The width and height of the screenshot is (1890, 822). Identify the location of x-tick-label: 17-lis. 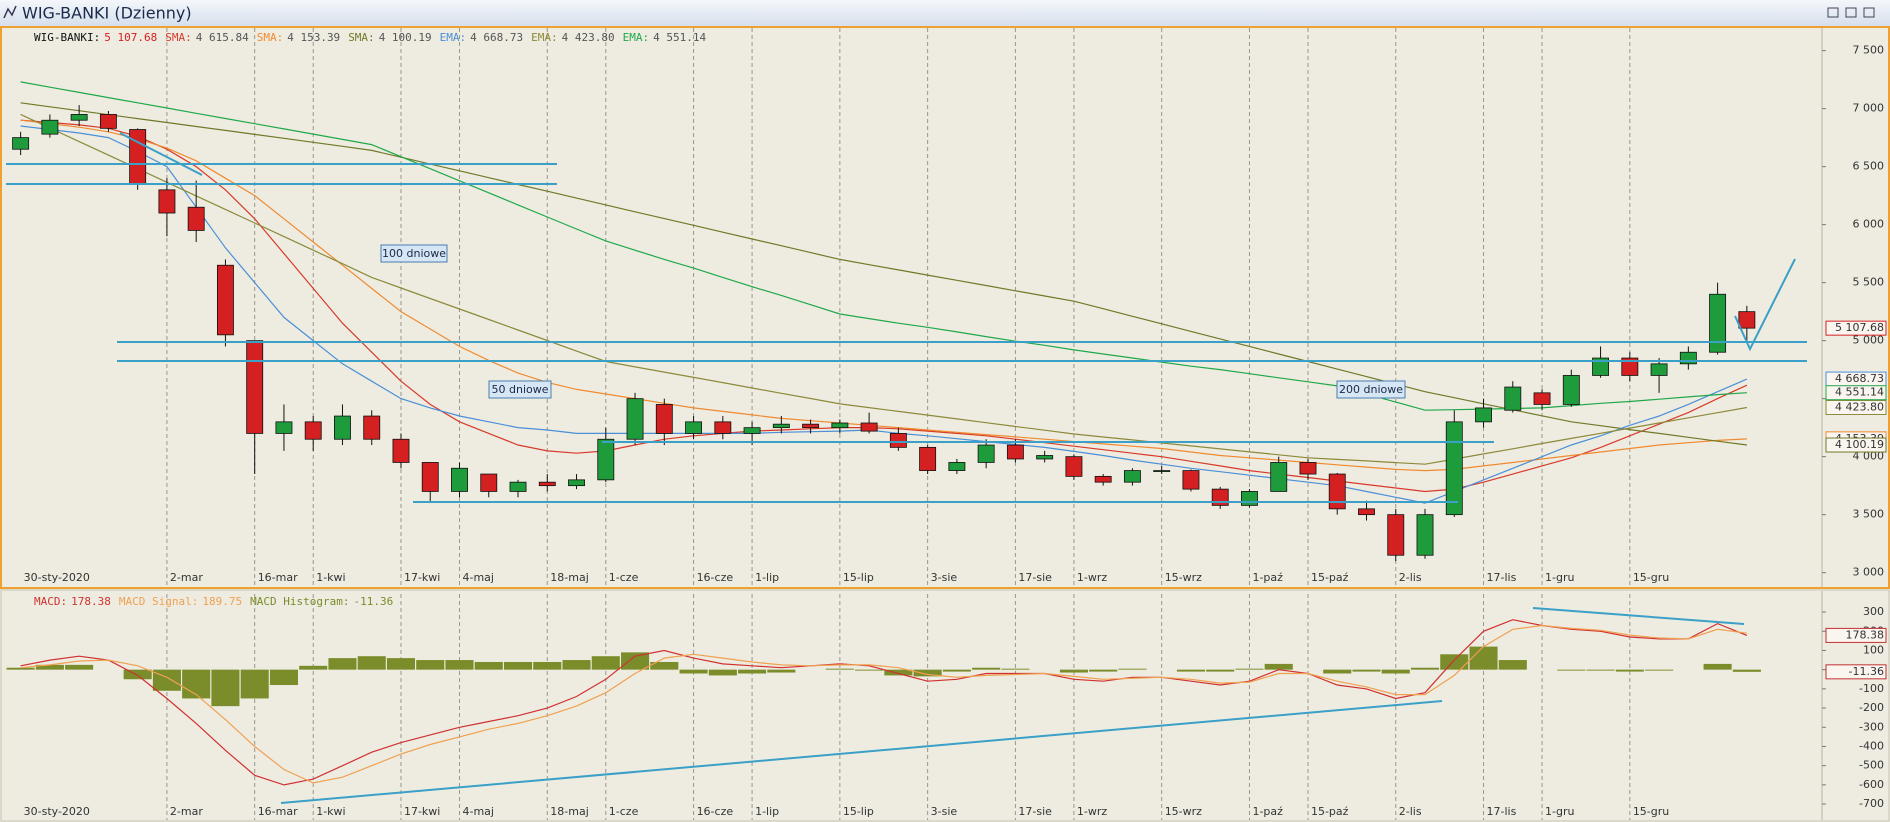
(1502, 577).